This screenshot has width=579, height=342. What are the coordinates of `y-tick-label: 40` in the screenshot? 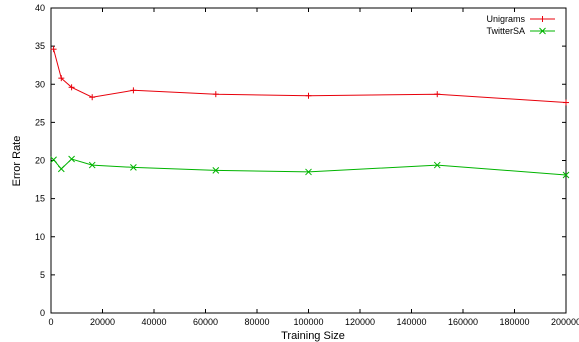 It's located at (40, 8).